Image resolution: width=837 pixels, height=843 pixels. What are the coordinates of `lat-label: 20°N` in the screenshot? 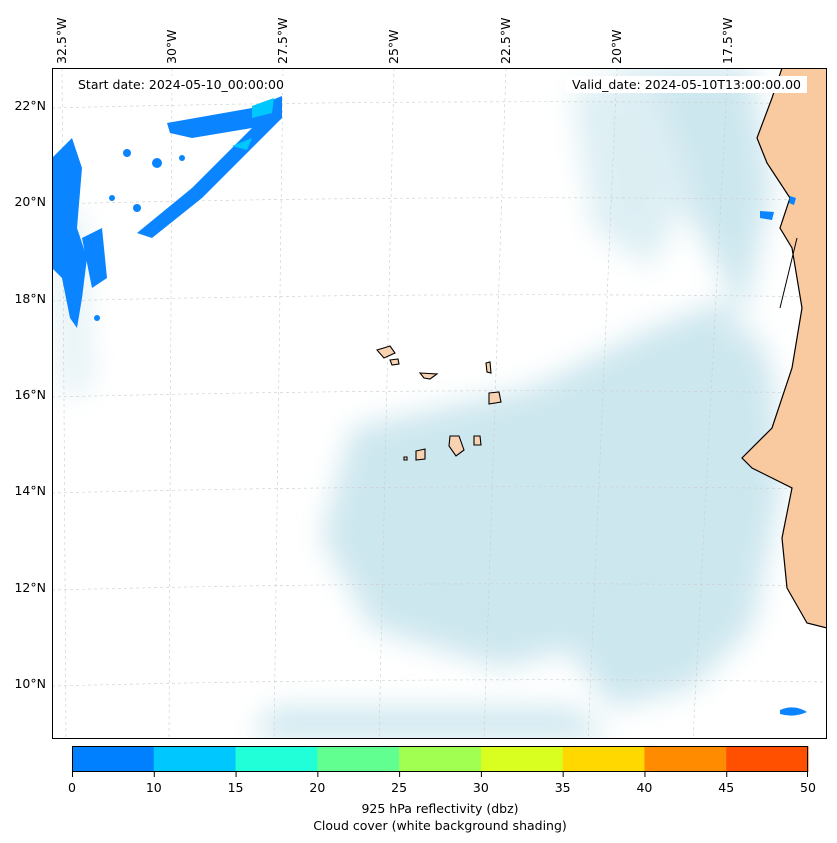 It's located at (30, 201).